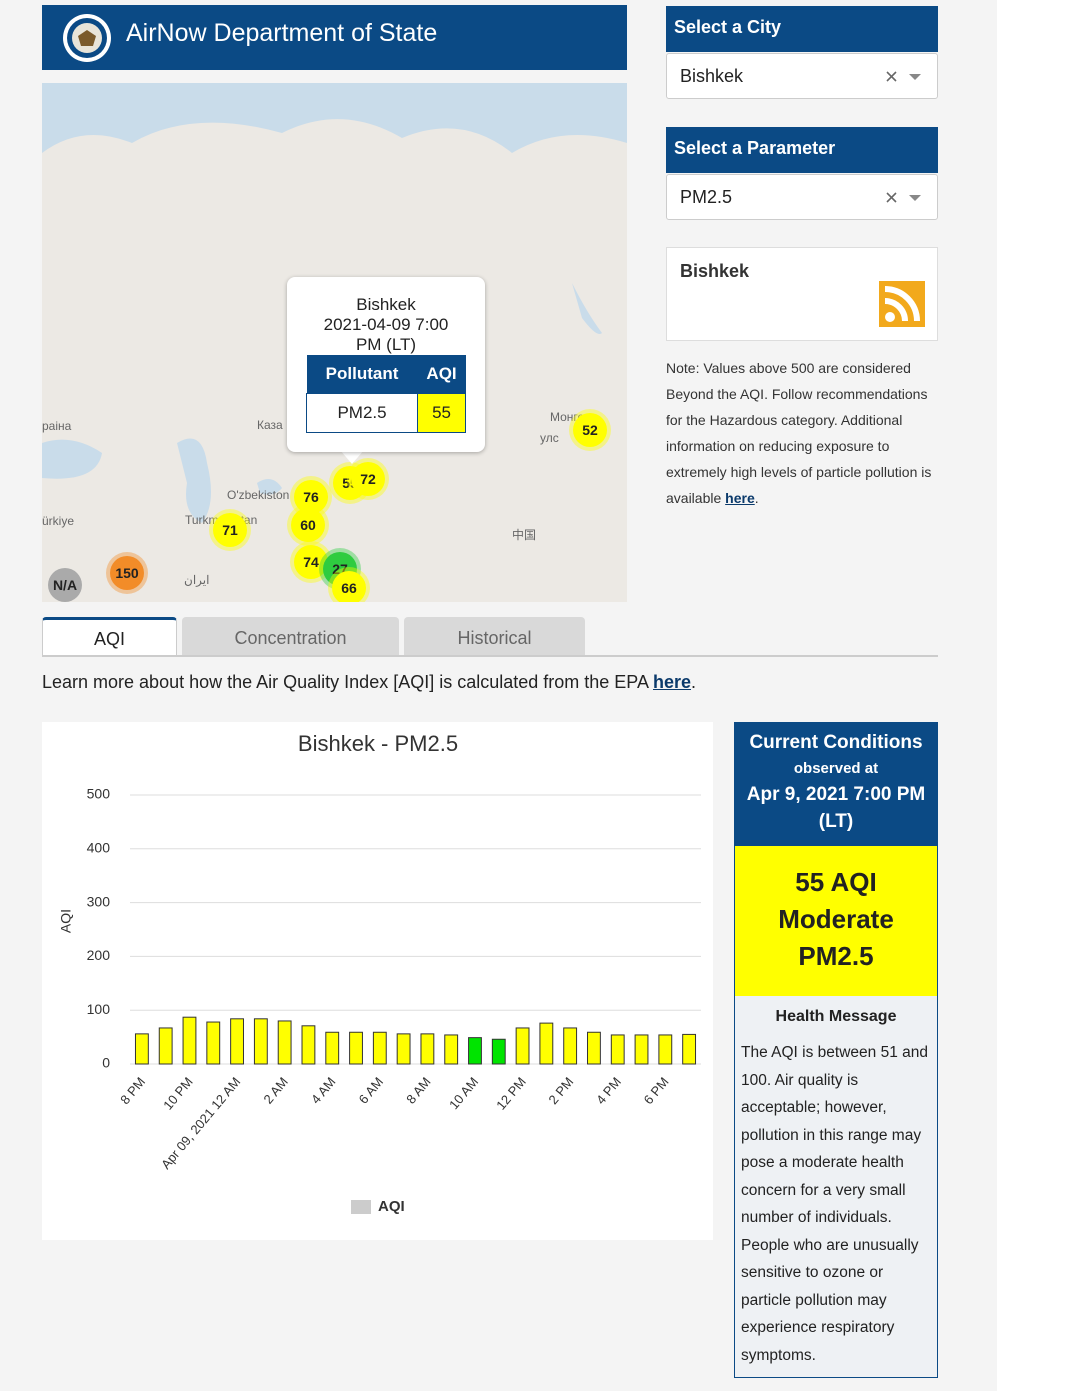 The image size is (1080, 1391). What do you see at coordinates (361, 1207) in the screenshot?
I see `legend-swatch` at bounding box center [361, 1207].